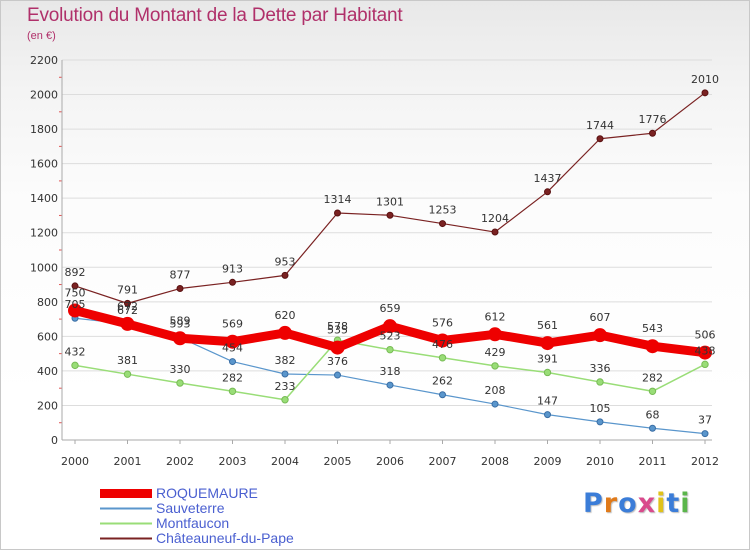  What do you see at coordinates (44, 129) in the screenshot?
I see `y-tick-label-1800: 1800` at bounding box center [44, 129].